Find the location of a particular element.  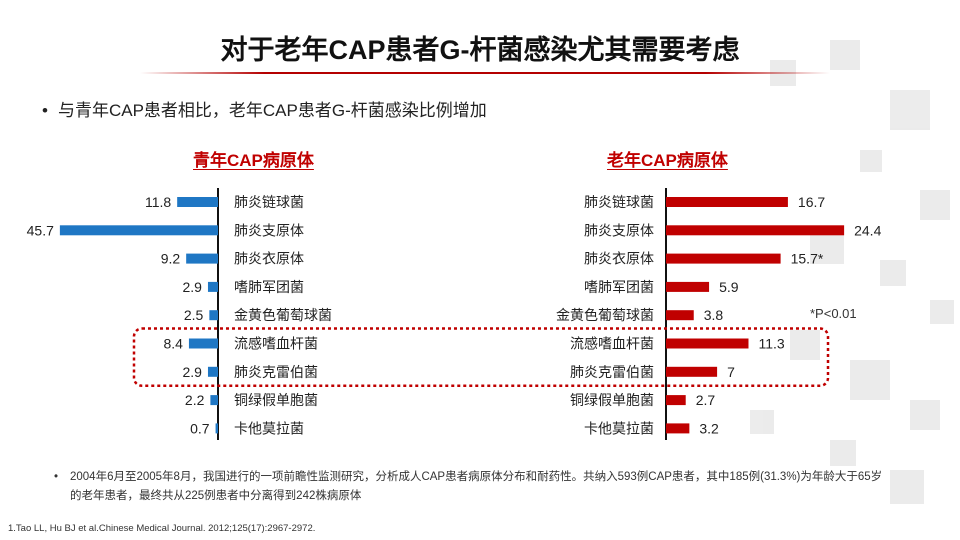

old-category-label: 金黄色葡萄球菌 is located at coordinates (605, 315).